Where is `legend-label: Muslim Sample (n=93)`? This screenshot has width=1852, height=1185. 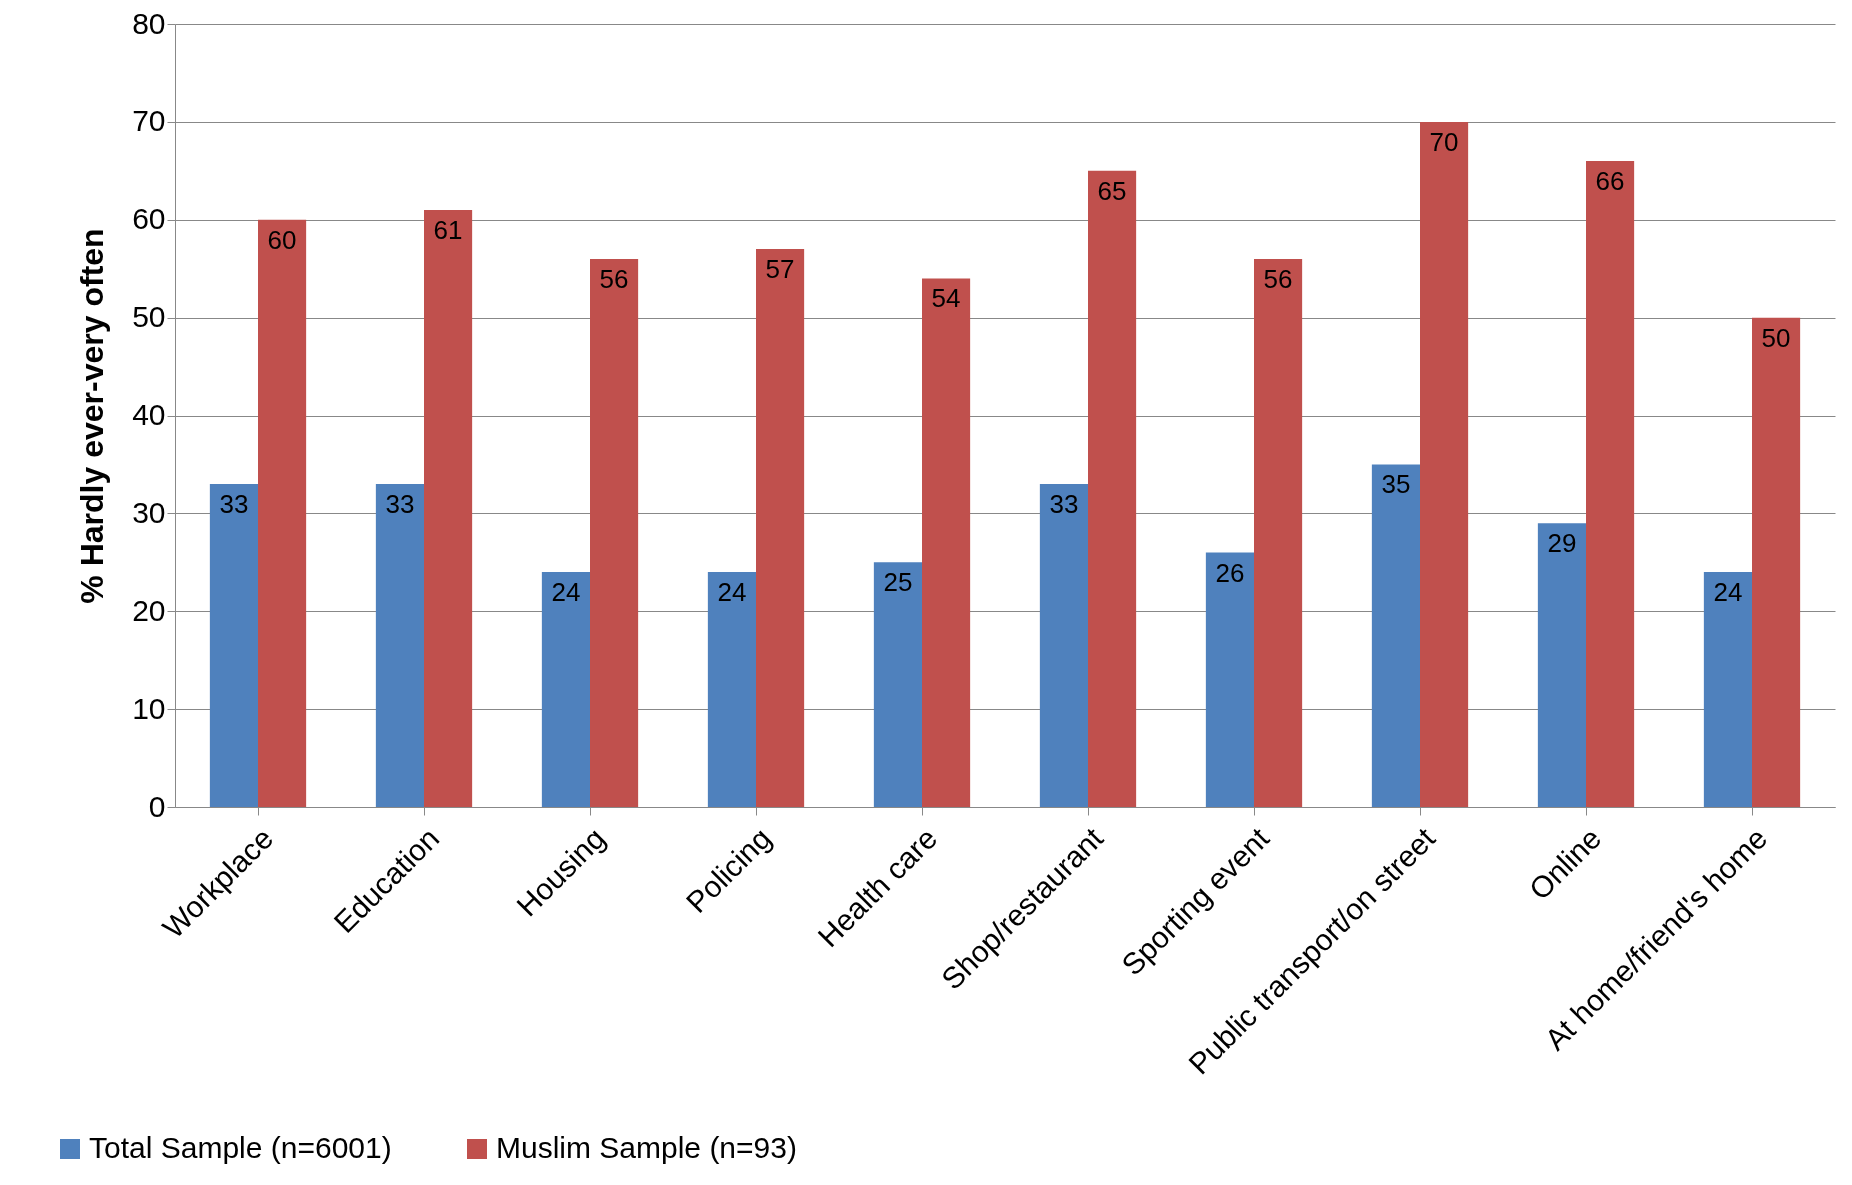 legend-label: Muslim Sample (n=93) is located at coordinates (646, 1147).